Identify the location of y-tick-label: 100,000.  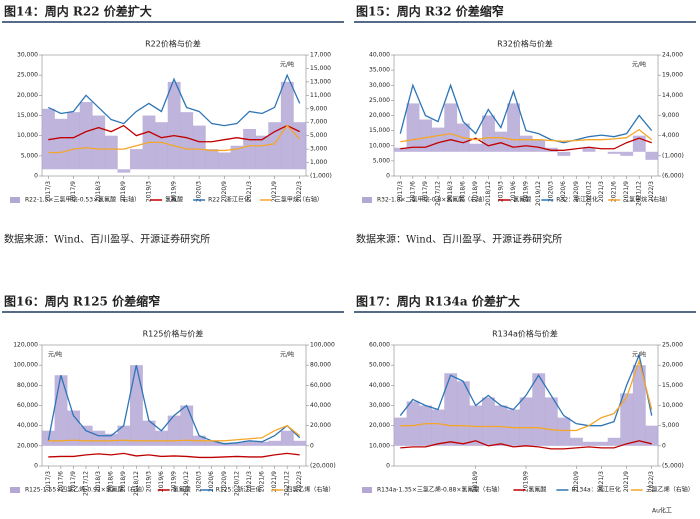
(25, 365).